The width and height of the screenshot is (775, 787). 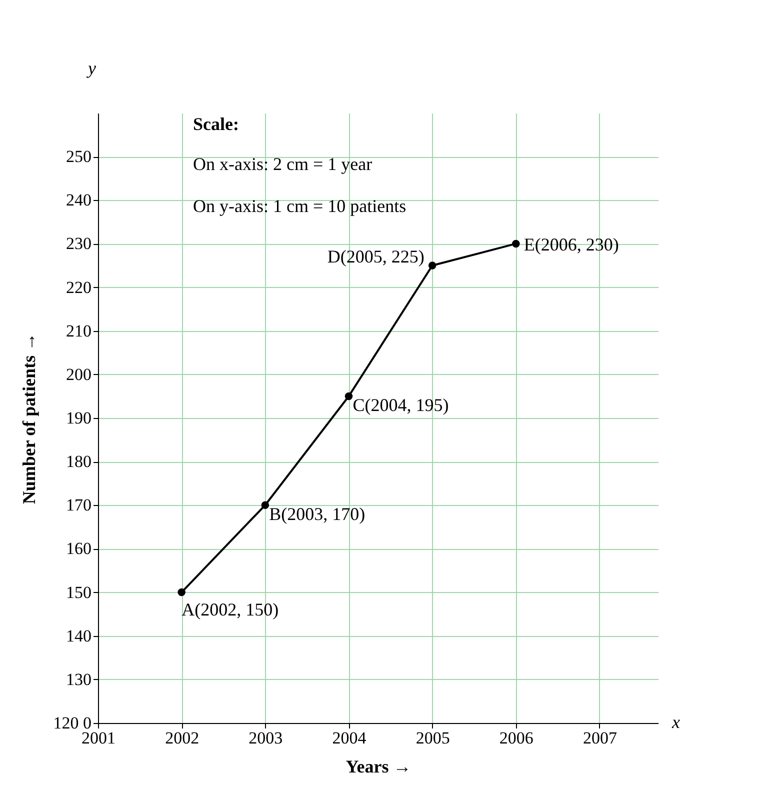 What do you see at coordinates (317, 514) in the screenshot?
I see `annotation: B(2003, 170)` at bounding box center [317, 514].